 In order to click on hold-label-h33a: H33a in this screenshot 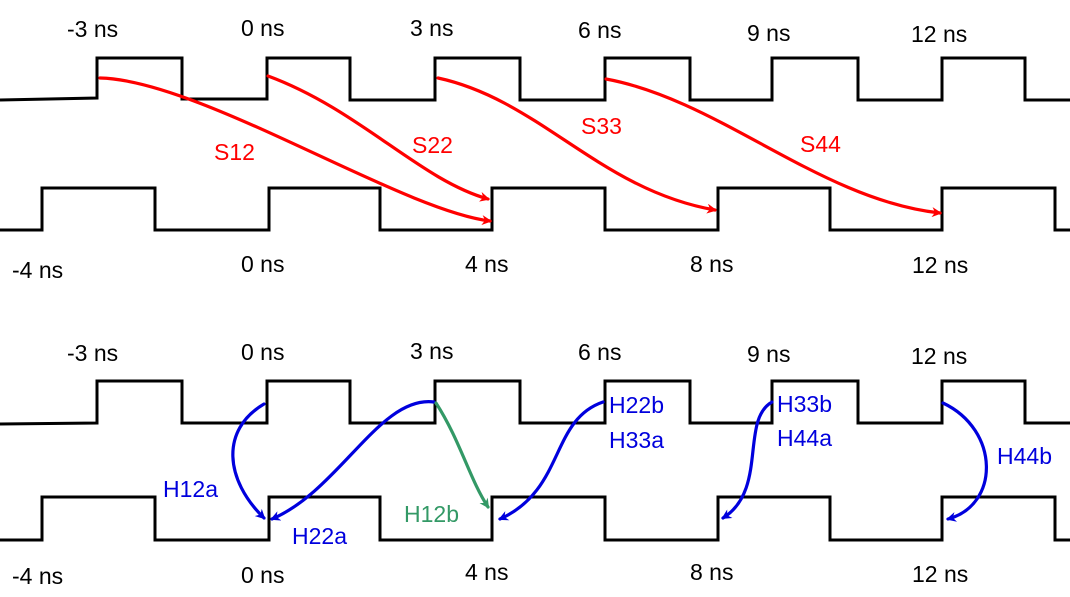, I will do `click(636, 440)`.